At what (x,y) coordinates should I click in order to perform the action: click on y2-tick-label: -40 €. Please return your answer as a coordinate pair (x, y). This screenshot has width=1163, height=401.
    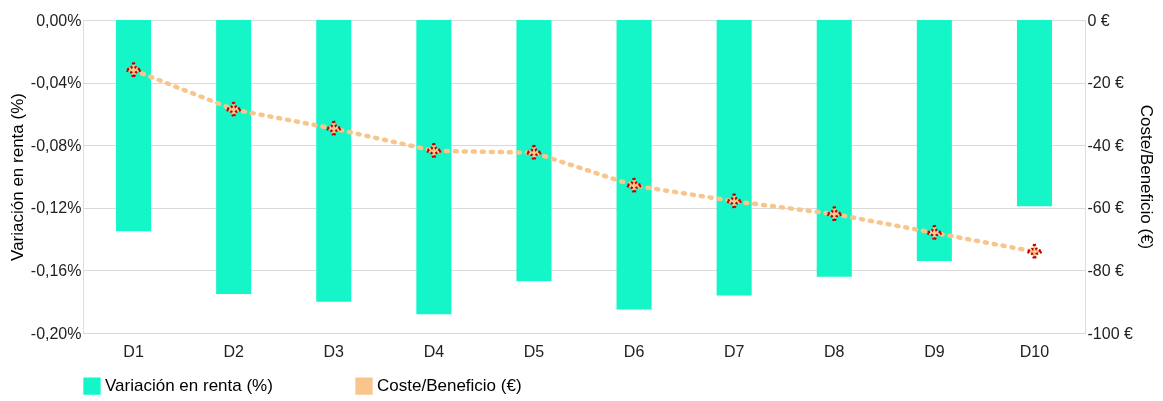
    Looking at the image, I should click on (1106, 145).